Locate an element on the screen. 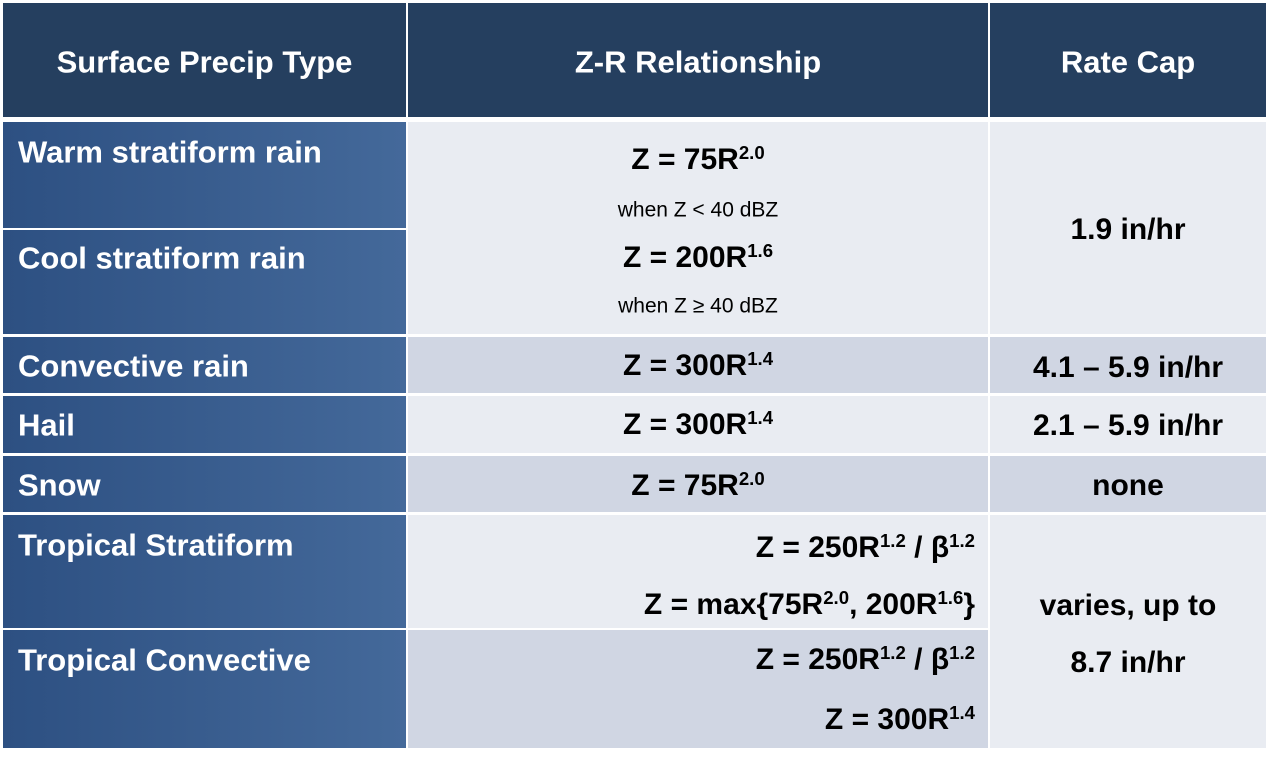  rate-cap: 4.1 – 5.9 in/hr is located at coordinates (1128, 367).